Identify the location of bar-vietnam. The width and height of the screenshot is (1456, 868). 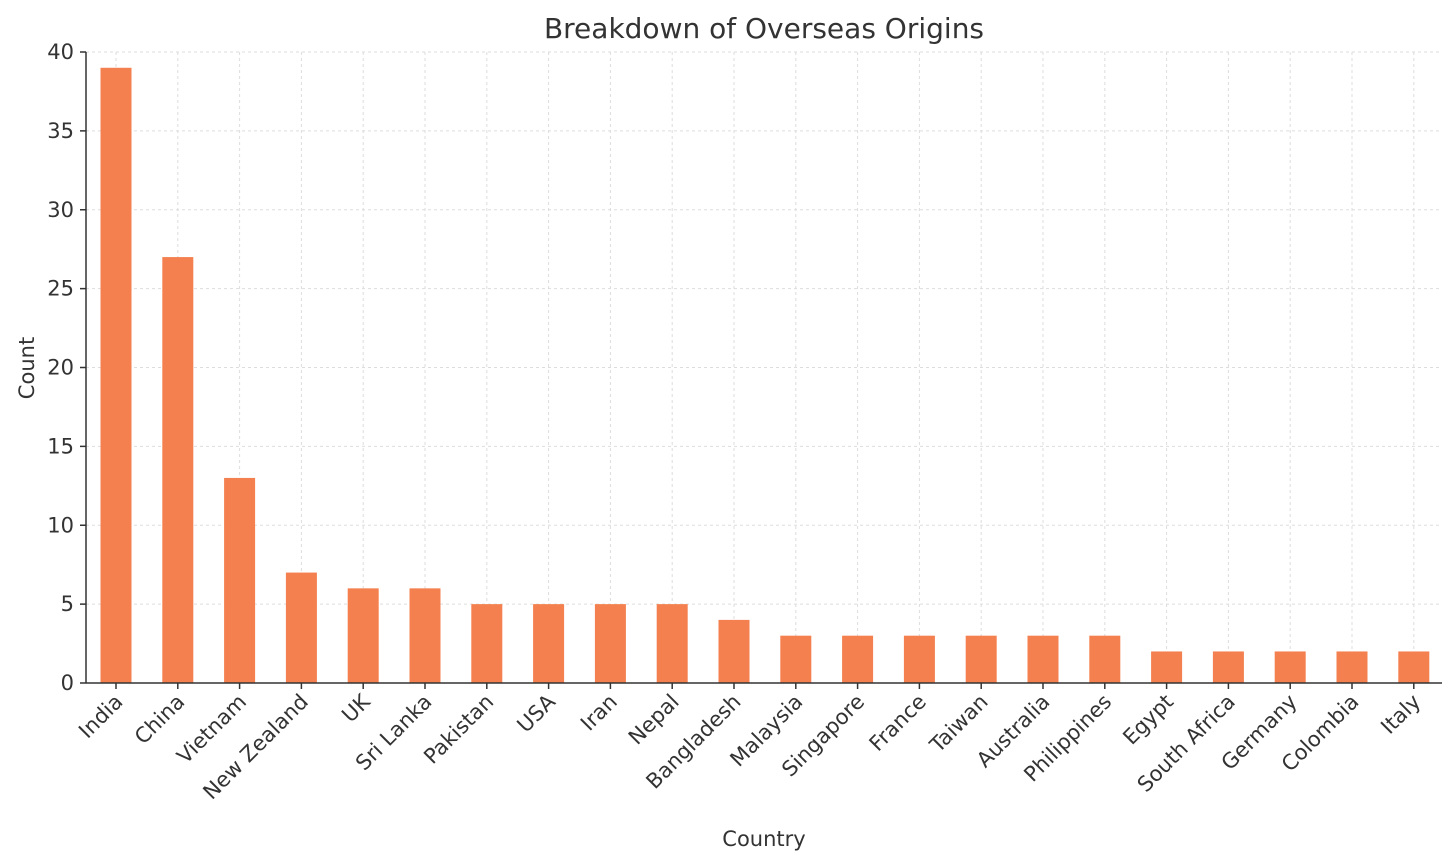
(240, 580).